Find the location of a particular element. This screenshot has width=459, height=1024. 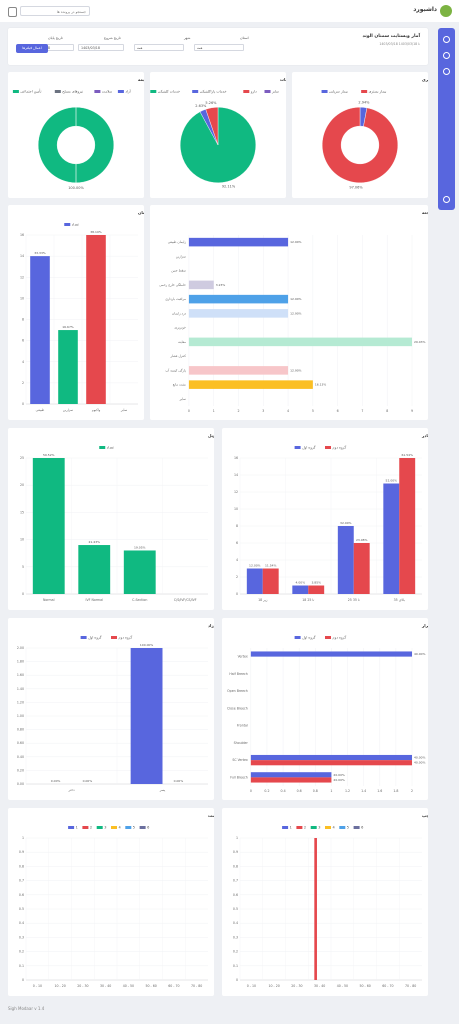

bar-label: 33.33% is located at coordinates (40, 253).